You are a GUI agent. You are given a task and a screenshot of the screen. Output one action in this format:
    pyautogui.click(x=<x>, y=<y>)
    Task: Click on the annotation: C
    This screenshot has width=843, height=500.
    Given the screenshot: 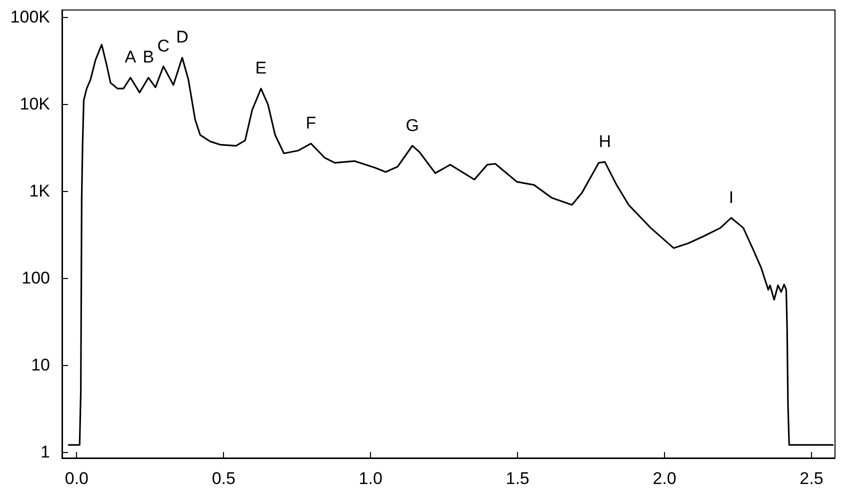 What is the action you would take?
    pyautogui.click(x=163, y=46)
    